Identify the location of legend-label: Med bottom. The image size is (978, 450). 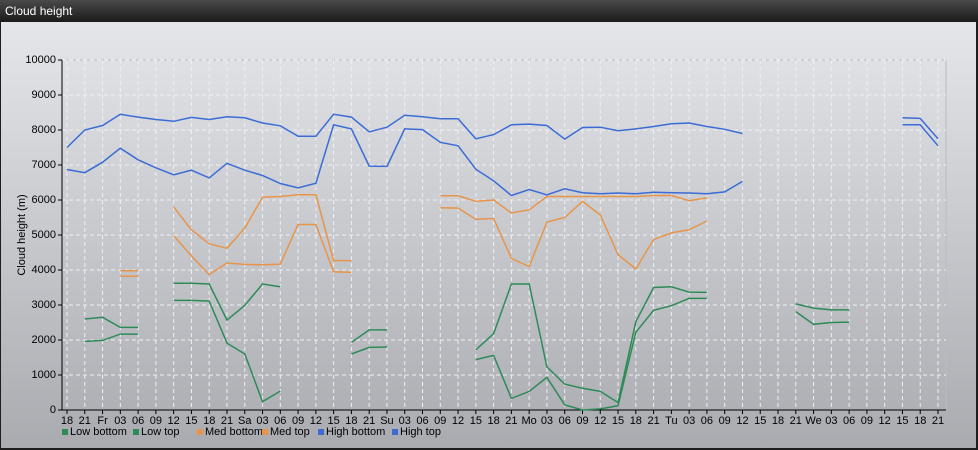
(234, 432).